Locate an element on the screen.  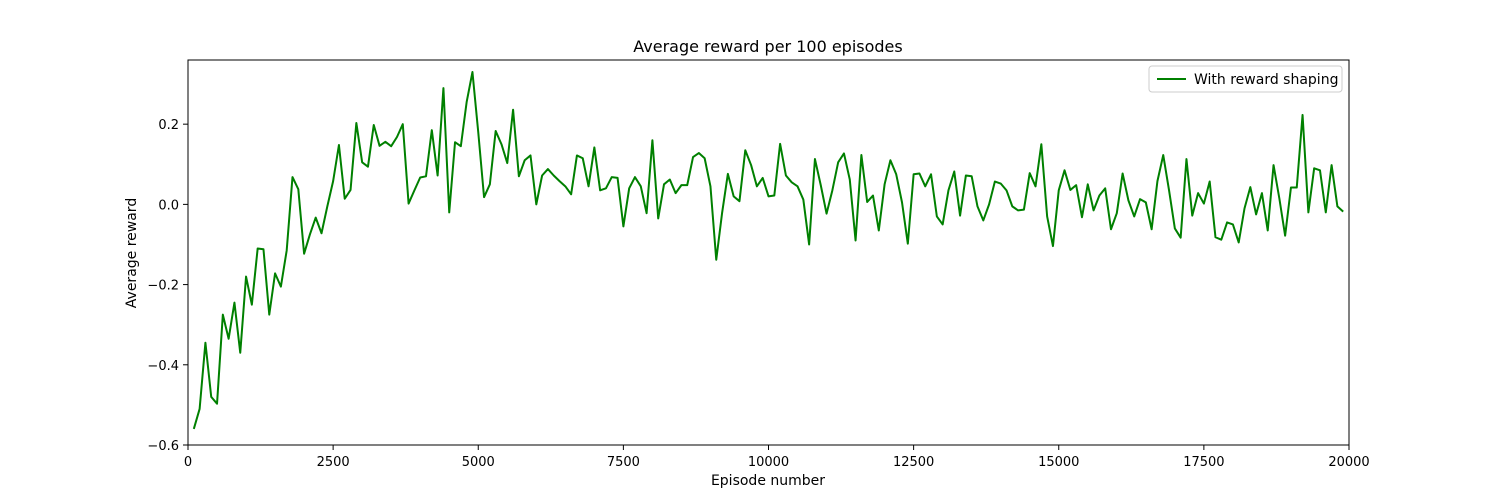
x-tick-label: 15000 is located at coordinates (1058, 462).